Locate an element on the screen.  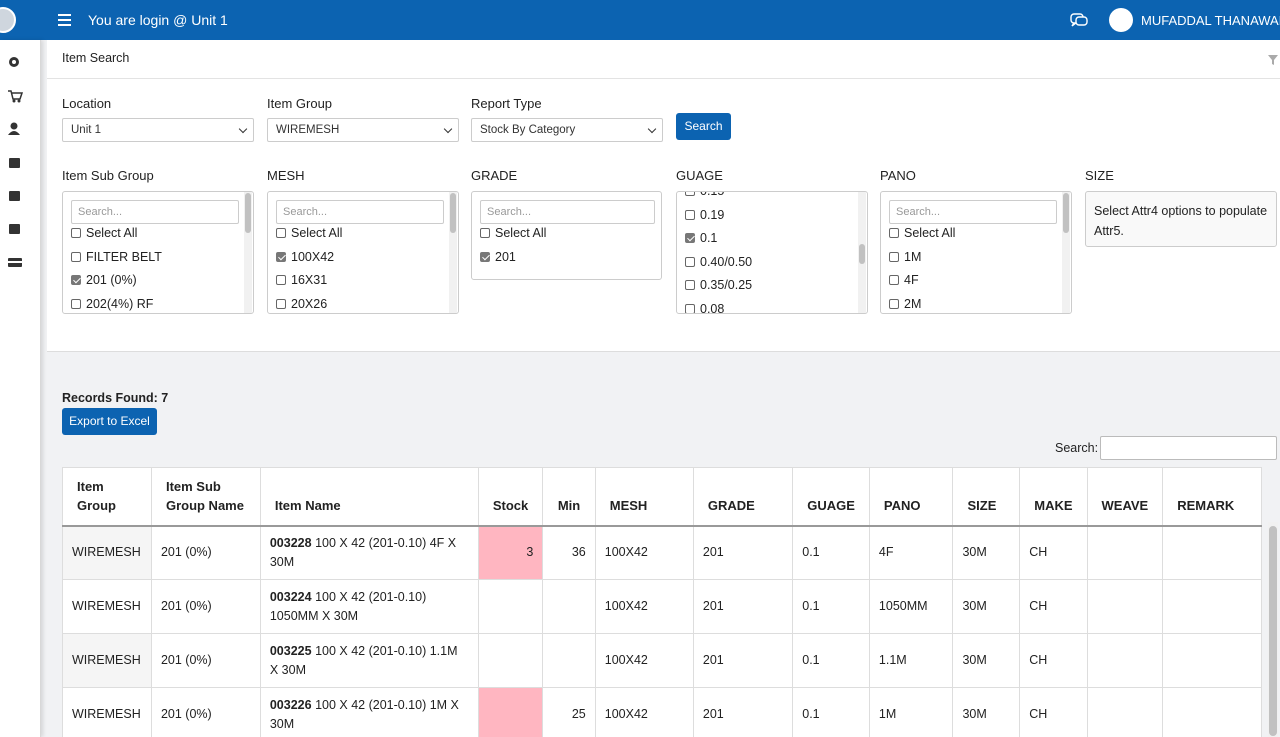
table-cell: 003225 100 X 42 (201-0.10) 1.1M X 30M is located at coordinates (369, 660).